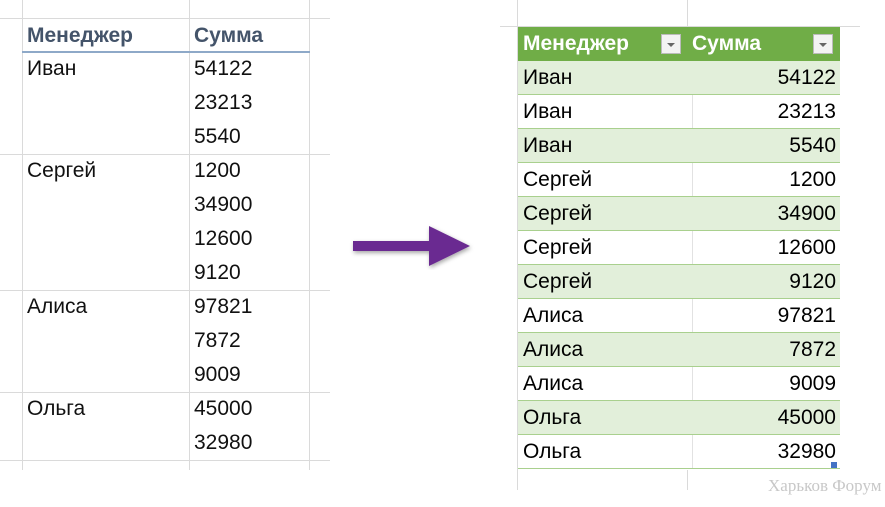 Image resolution: width=885 pixels, height=507 pixels. I want to click on left-sum-cell: 1200, so click(217, 170).